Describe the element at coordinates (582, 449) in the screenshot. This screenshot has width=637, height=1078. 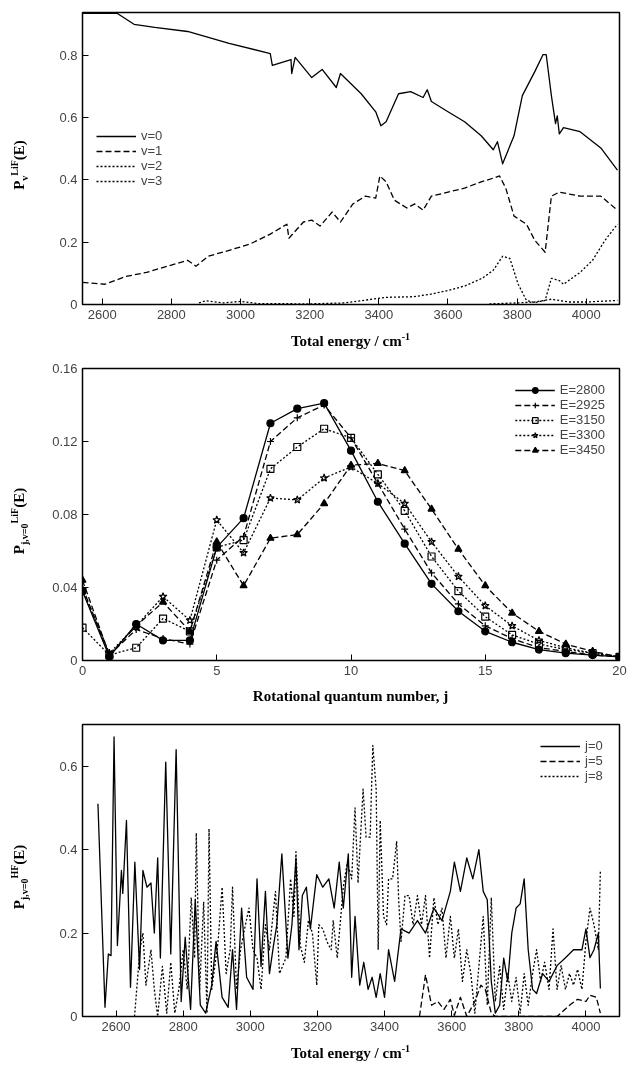
I see `legend-label: E=3450` at that location.